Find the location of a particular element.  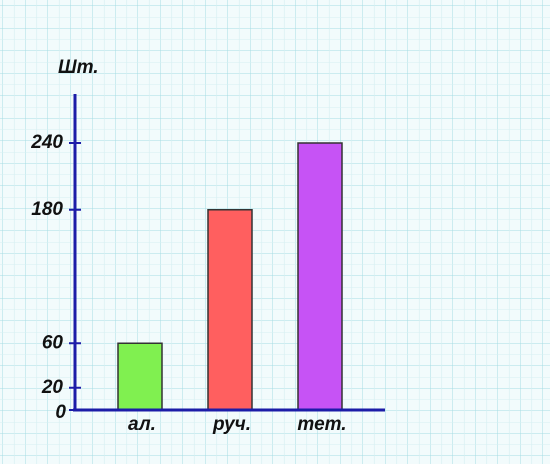

x-tick-label: ал. is located at coordinates (142, 424).